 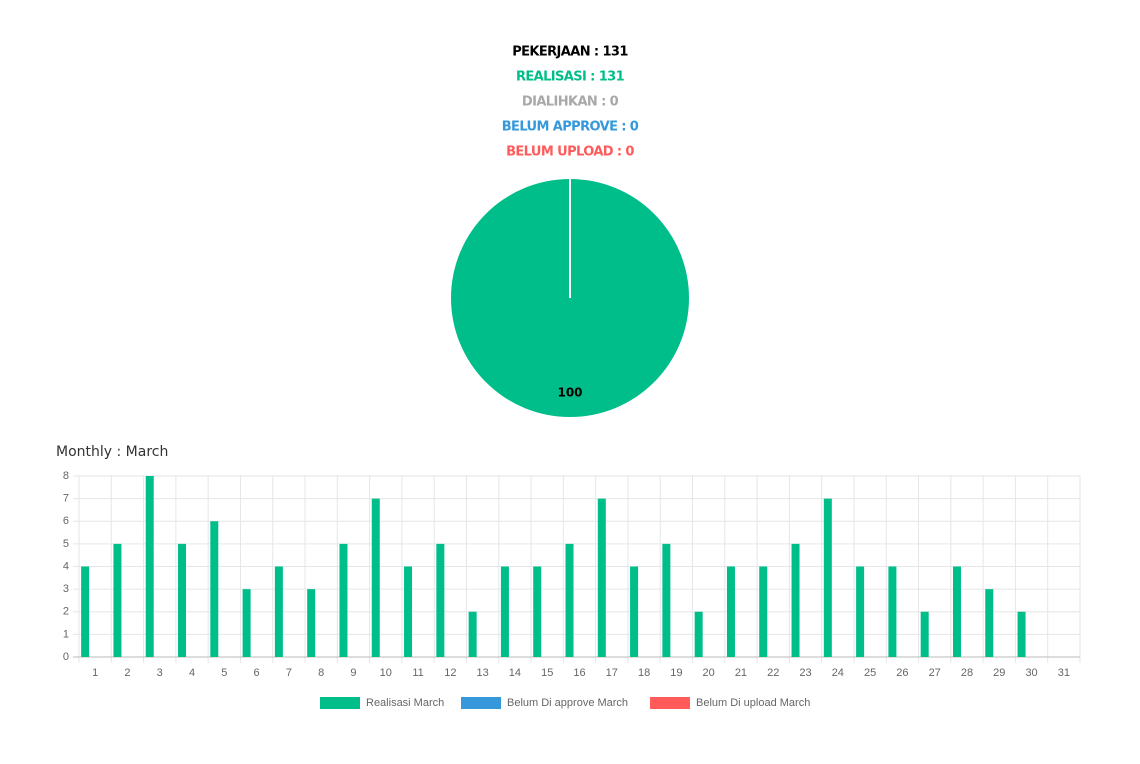 I want to click on x-tick-label: 27, so click(x=935, y=673).